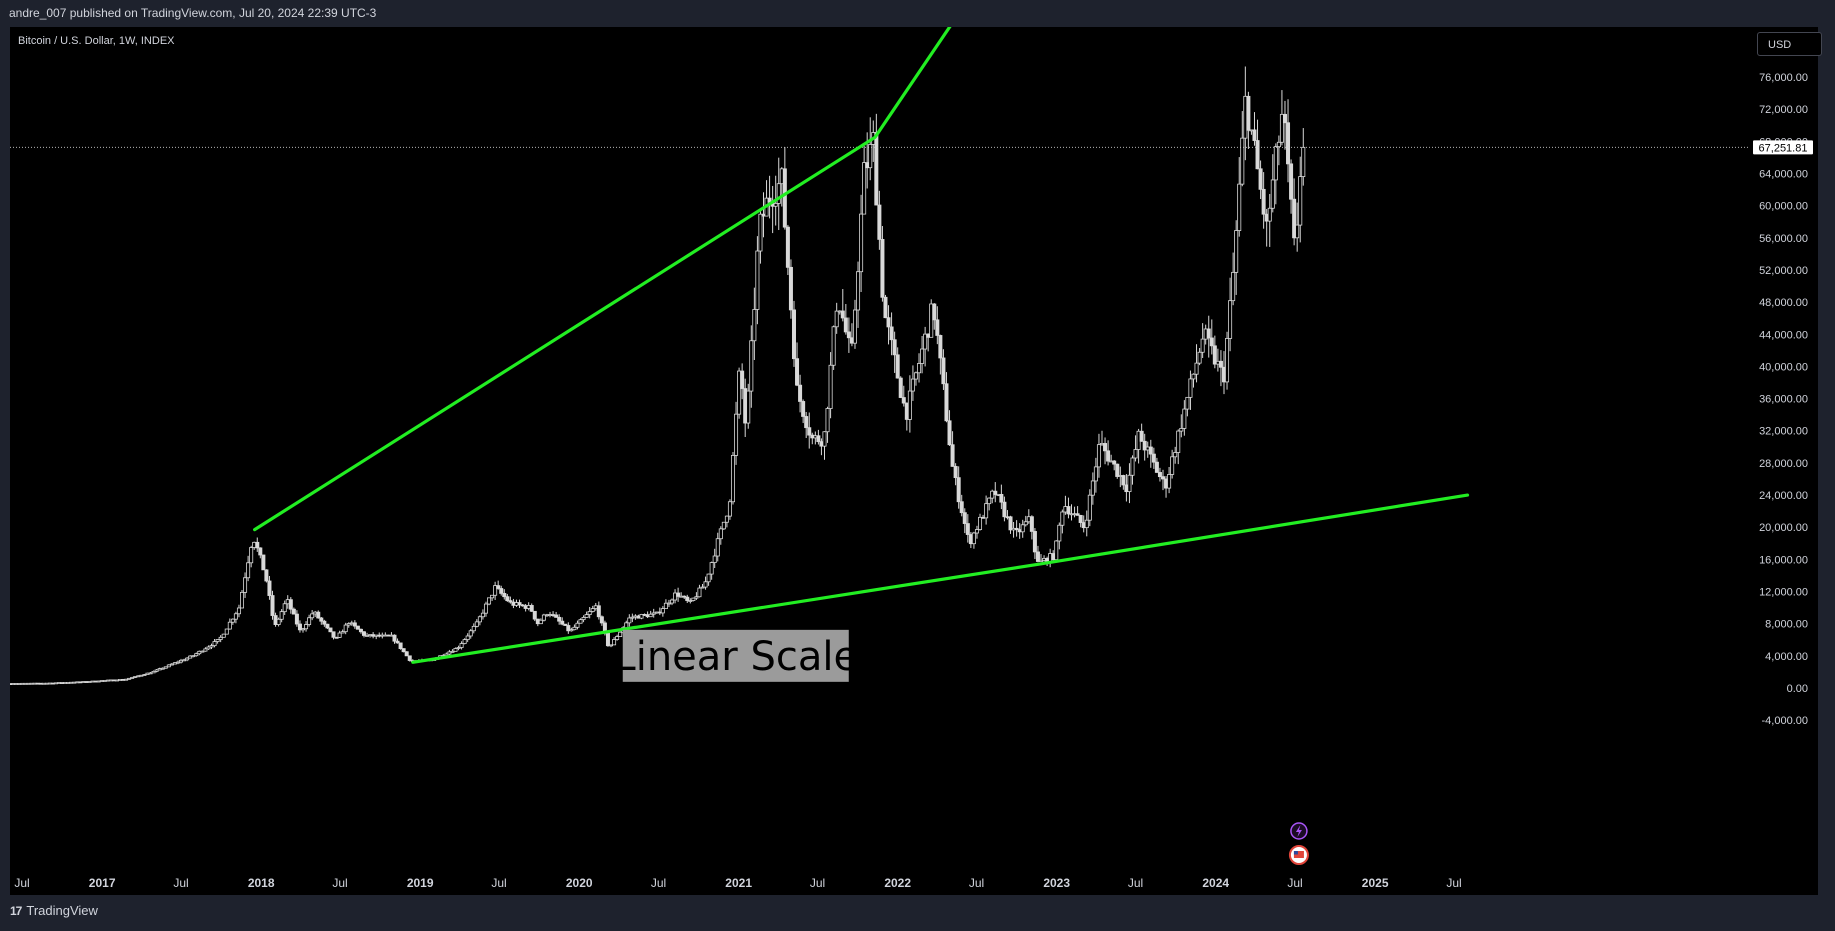 Image resolution: width=1835 pixels, height=931 pixels. Describe the element at coordinates (1453, 883) in the screenshot. I see `x-tick-label: Jul` at that location.